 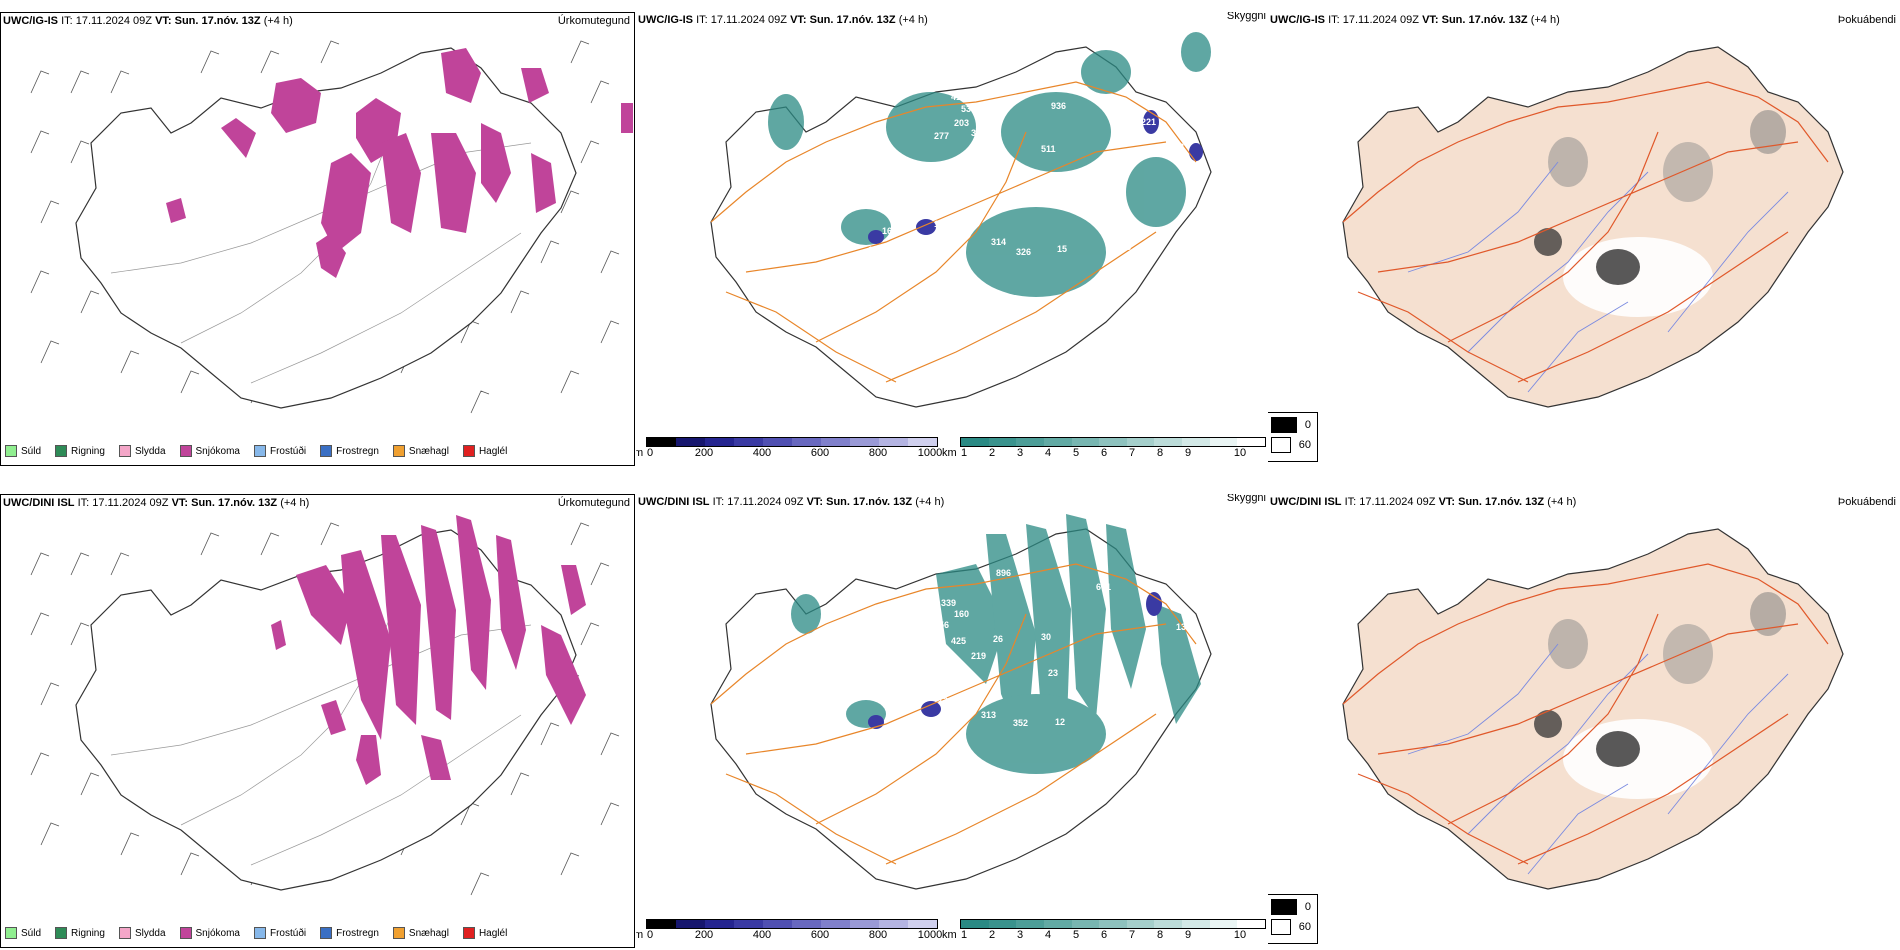 I want to click on legend-item: Snjókoma, so click(x=209, y=933).